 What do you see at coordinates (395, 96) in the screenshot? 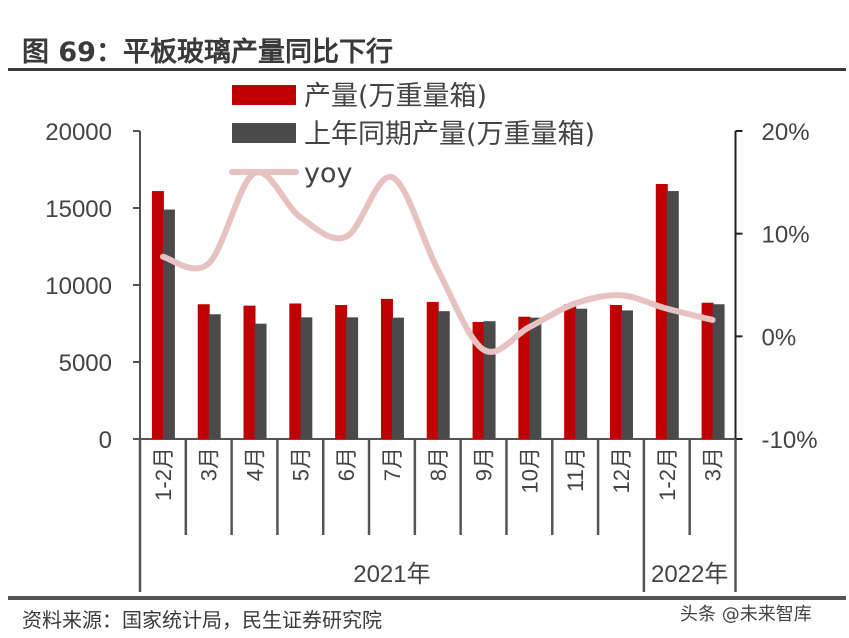
I see `legend-label: 产量(万重量箱)` at bounding box center [395, 96].